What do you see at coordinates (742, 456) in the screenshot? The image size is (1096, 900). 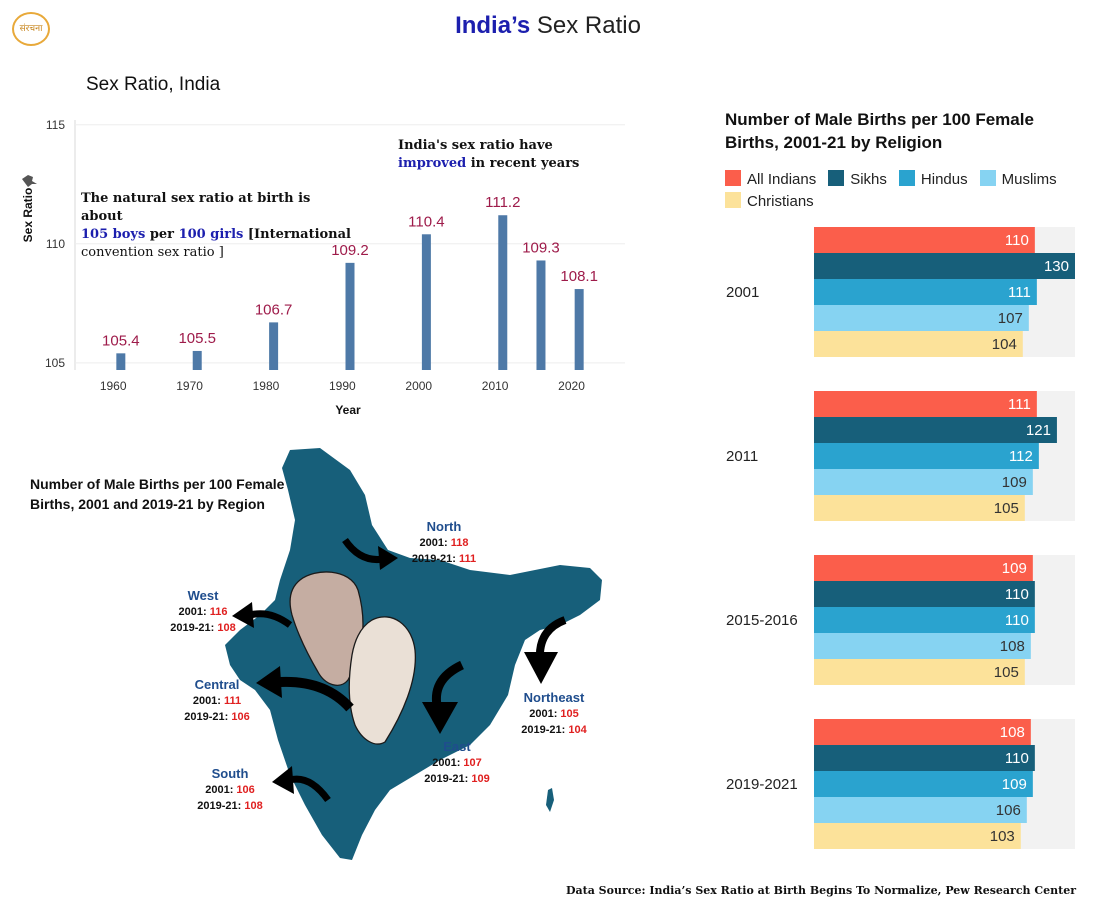 I see `group-label: 2011` at bounding box center [742, 456].